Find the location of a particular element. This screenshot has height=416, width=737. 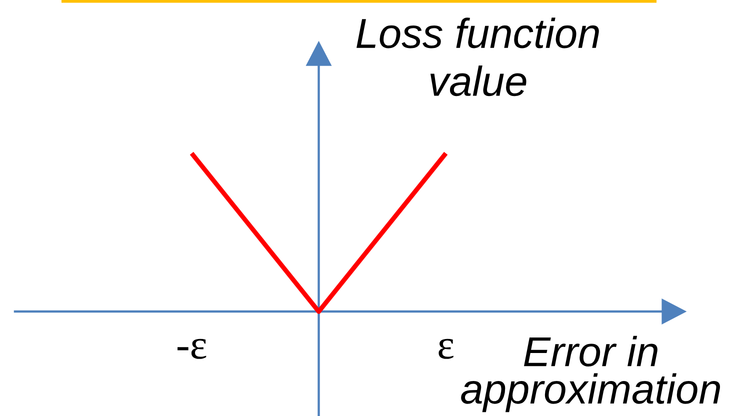

x-axis-title: Error in approximation is located at coordinates (590, 374).